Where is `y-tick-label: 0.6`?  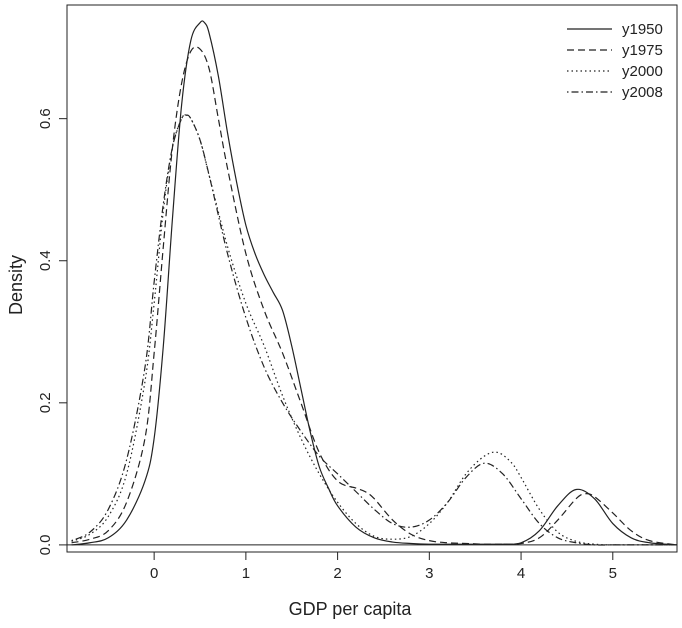
y-tick-label: 0.6 is located at coordinates (45, 118).